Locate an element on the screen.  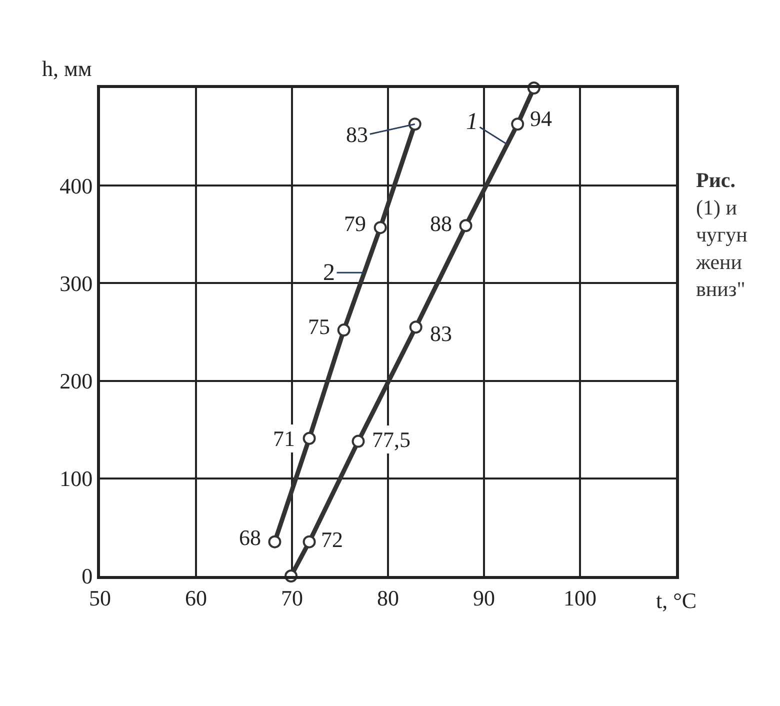
x-tick-label: 90 is located at coordinates (484, 597).